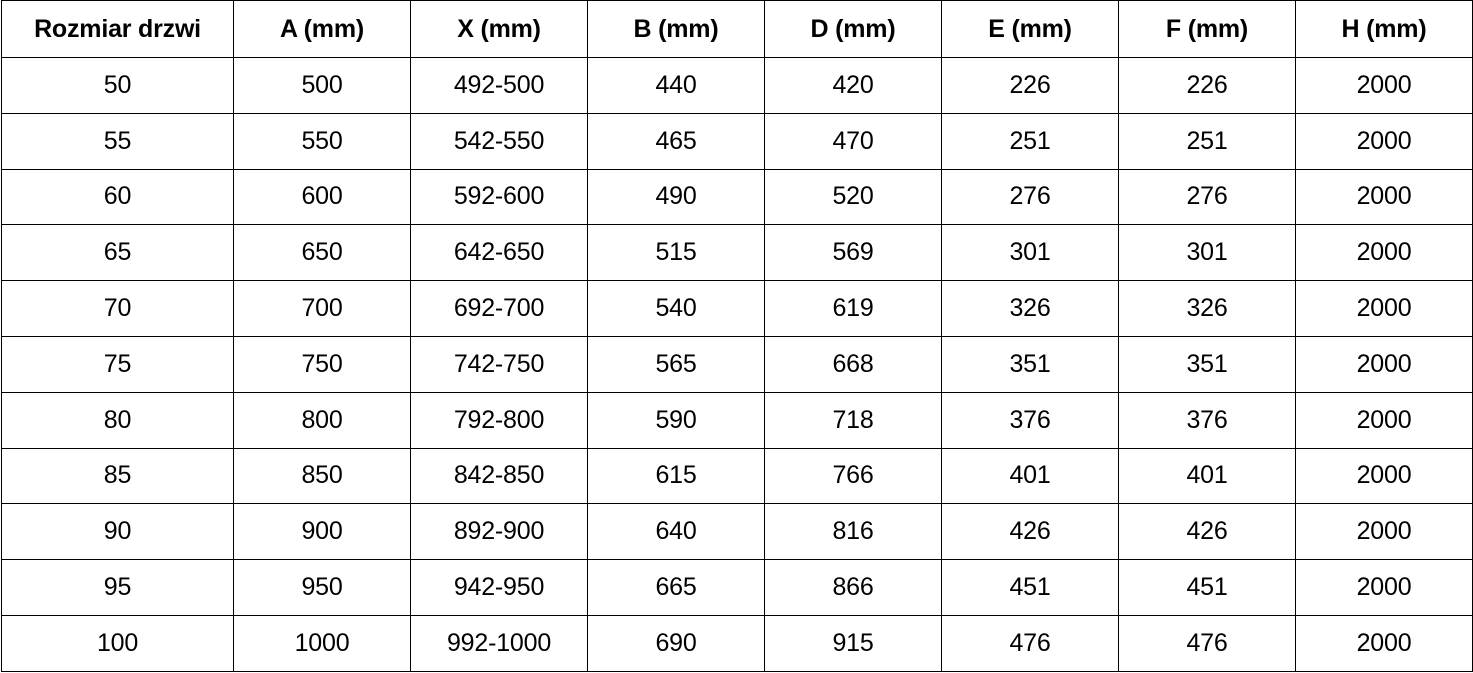 The height and width of the screenshot is (673, 1473). I want to click on cell-b: 615, so click(676, 476).